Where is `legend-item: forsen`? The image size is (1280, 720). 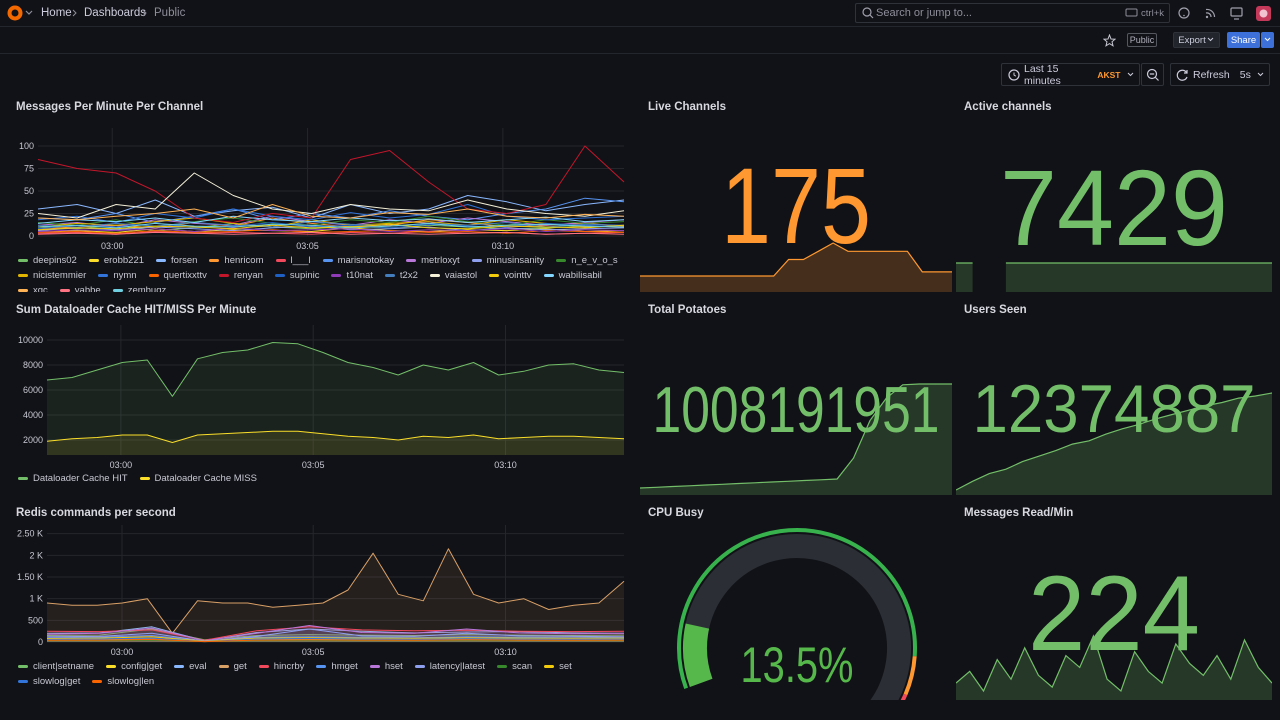 legend-item: forsen is located at coordinates (176, 260).